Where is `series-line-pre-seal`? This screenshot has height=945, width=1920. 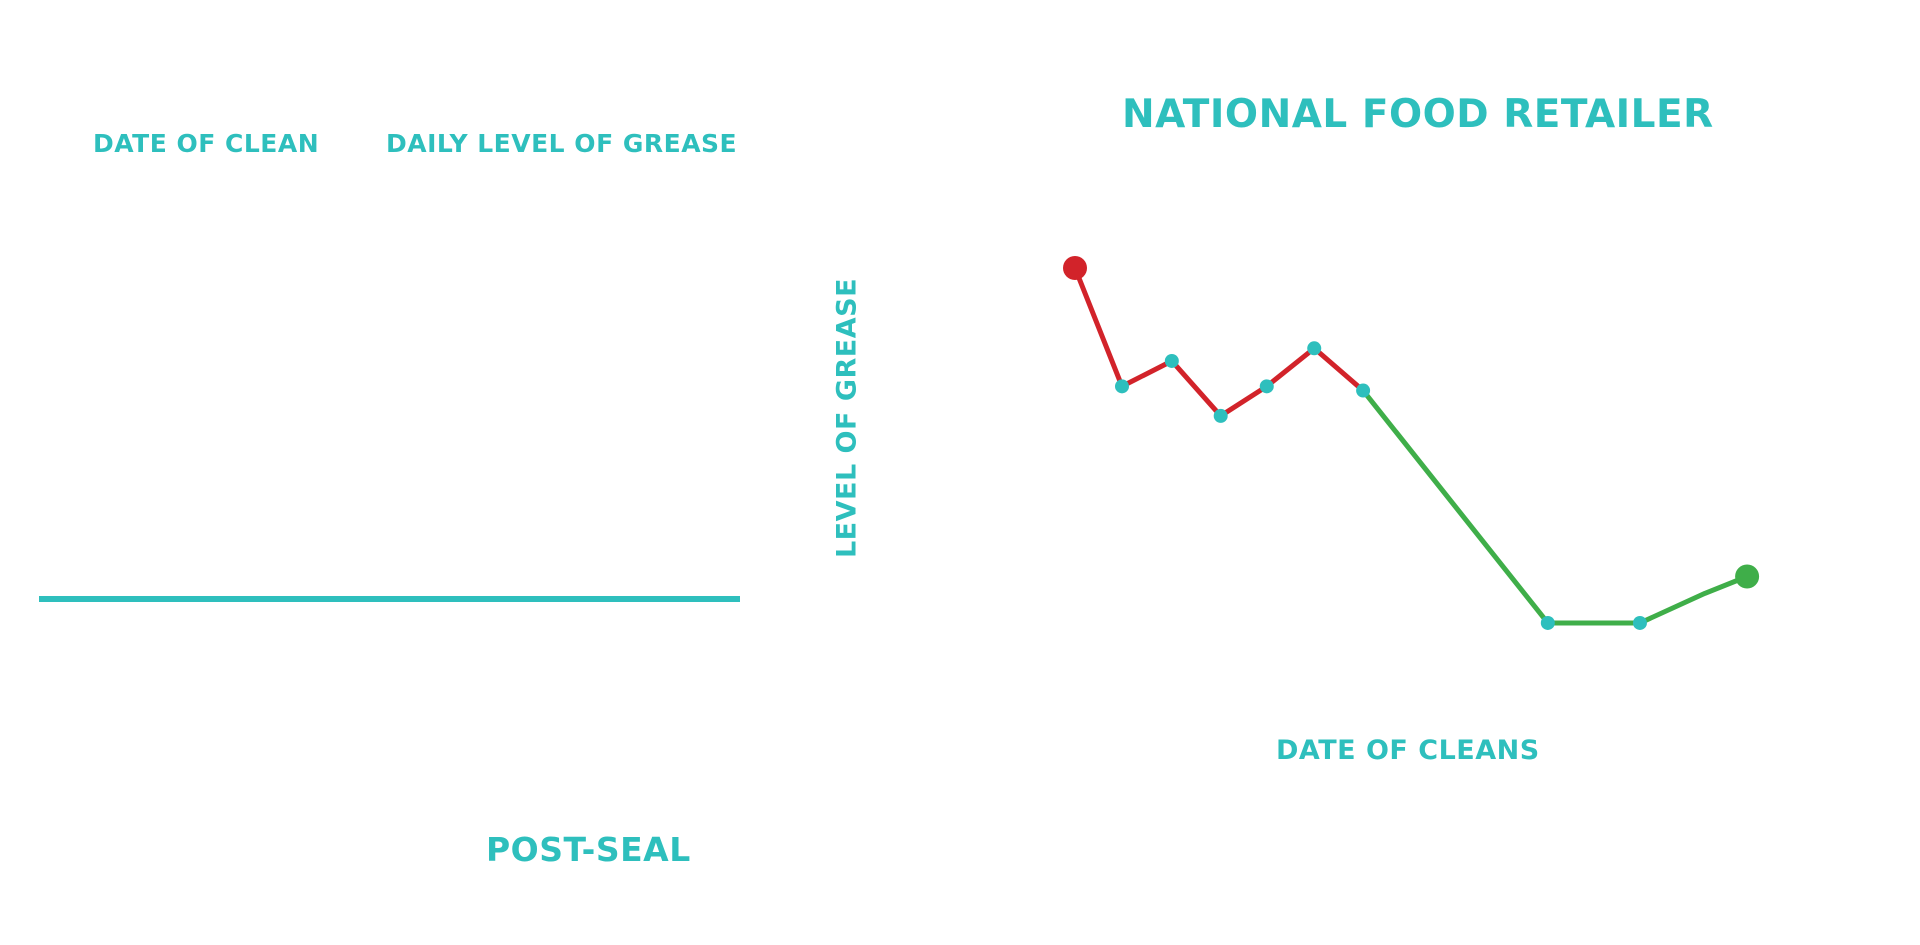 series-line-pre-seal is located at coordinates (1218, 343).